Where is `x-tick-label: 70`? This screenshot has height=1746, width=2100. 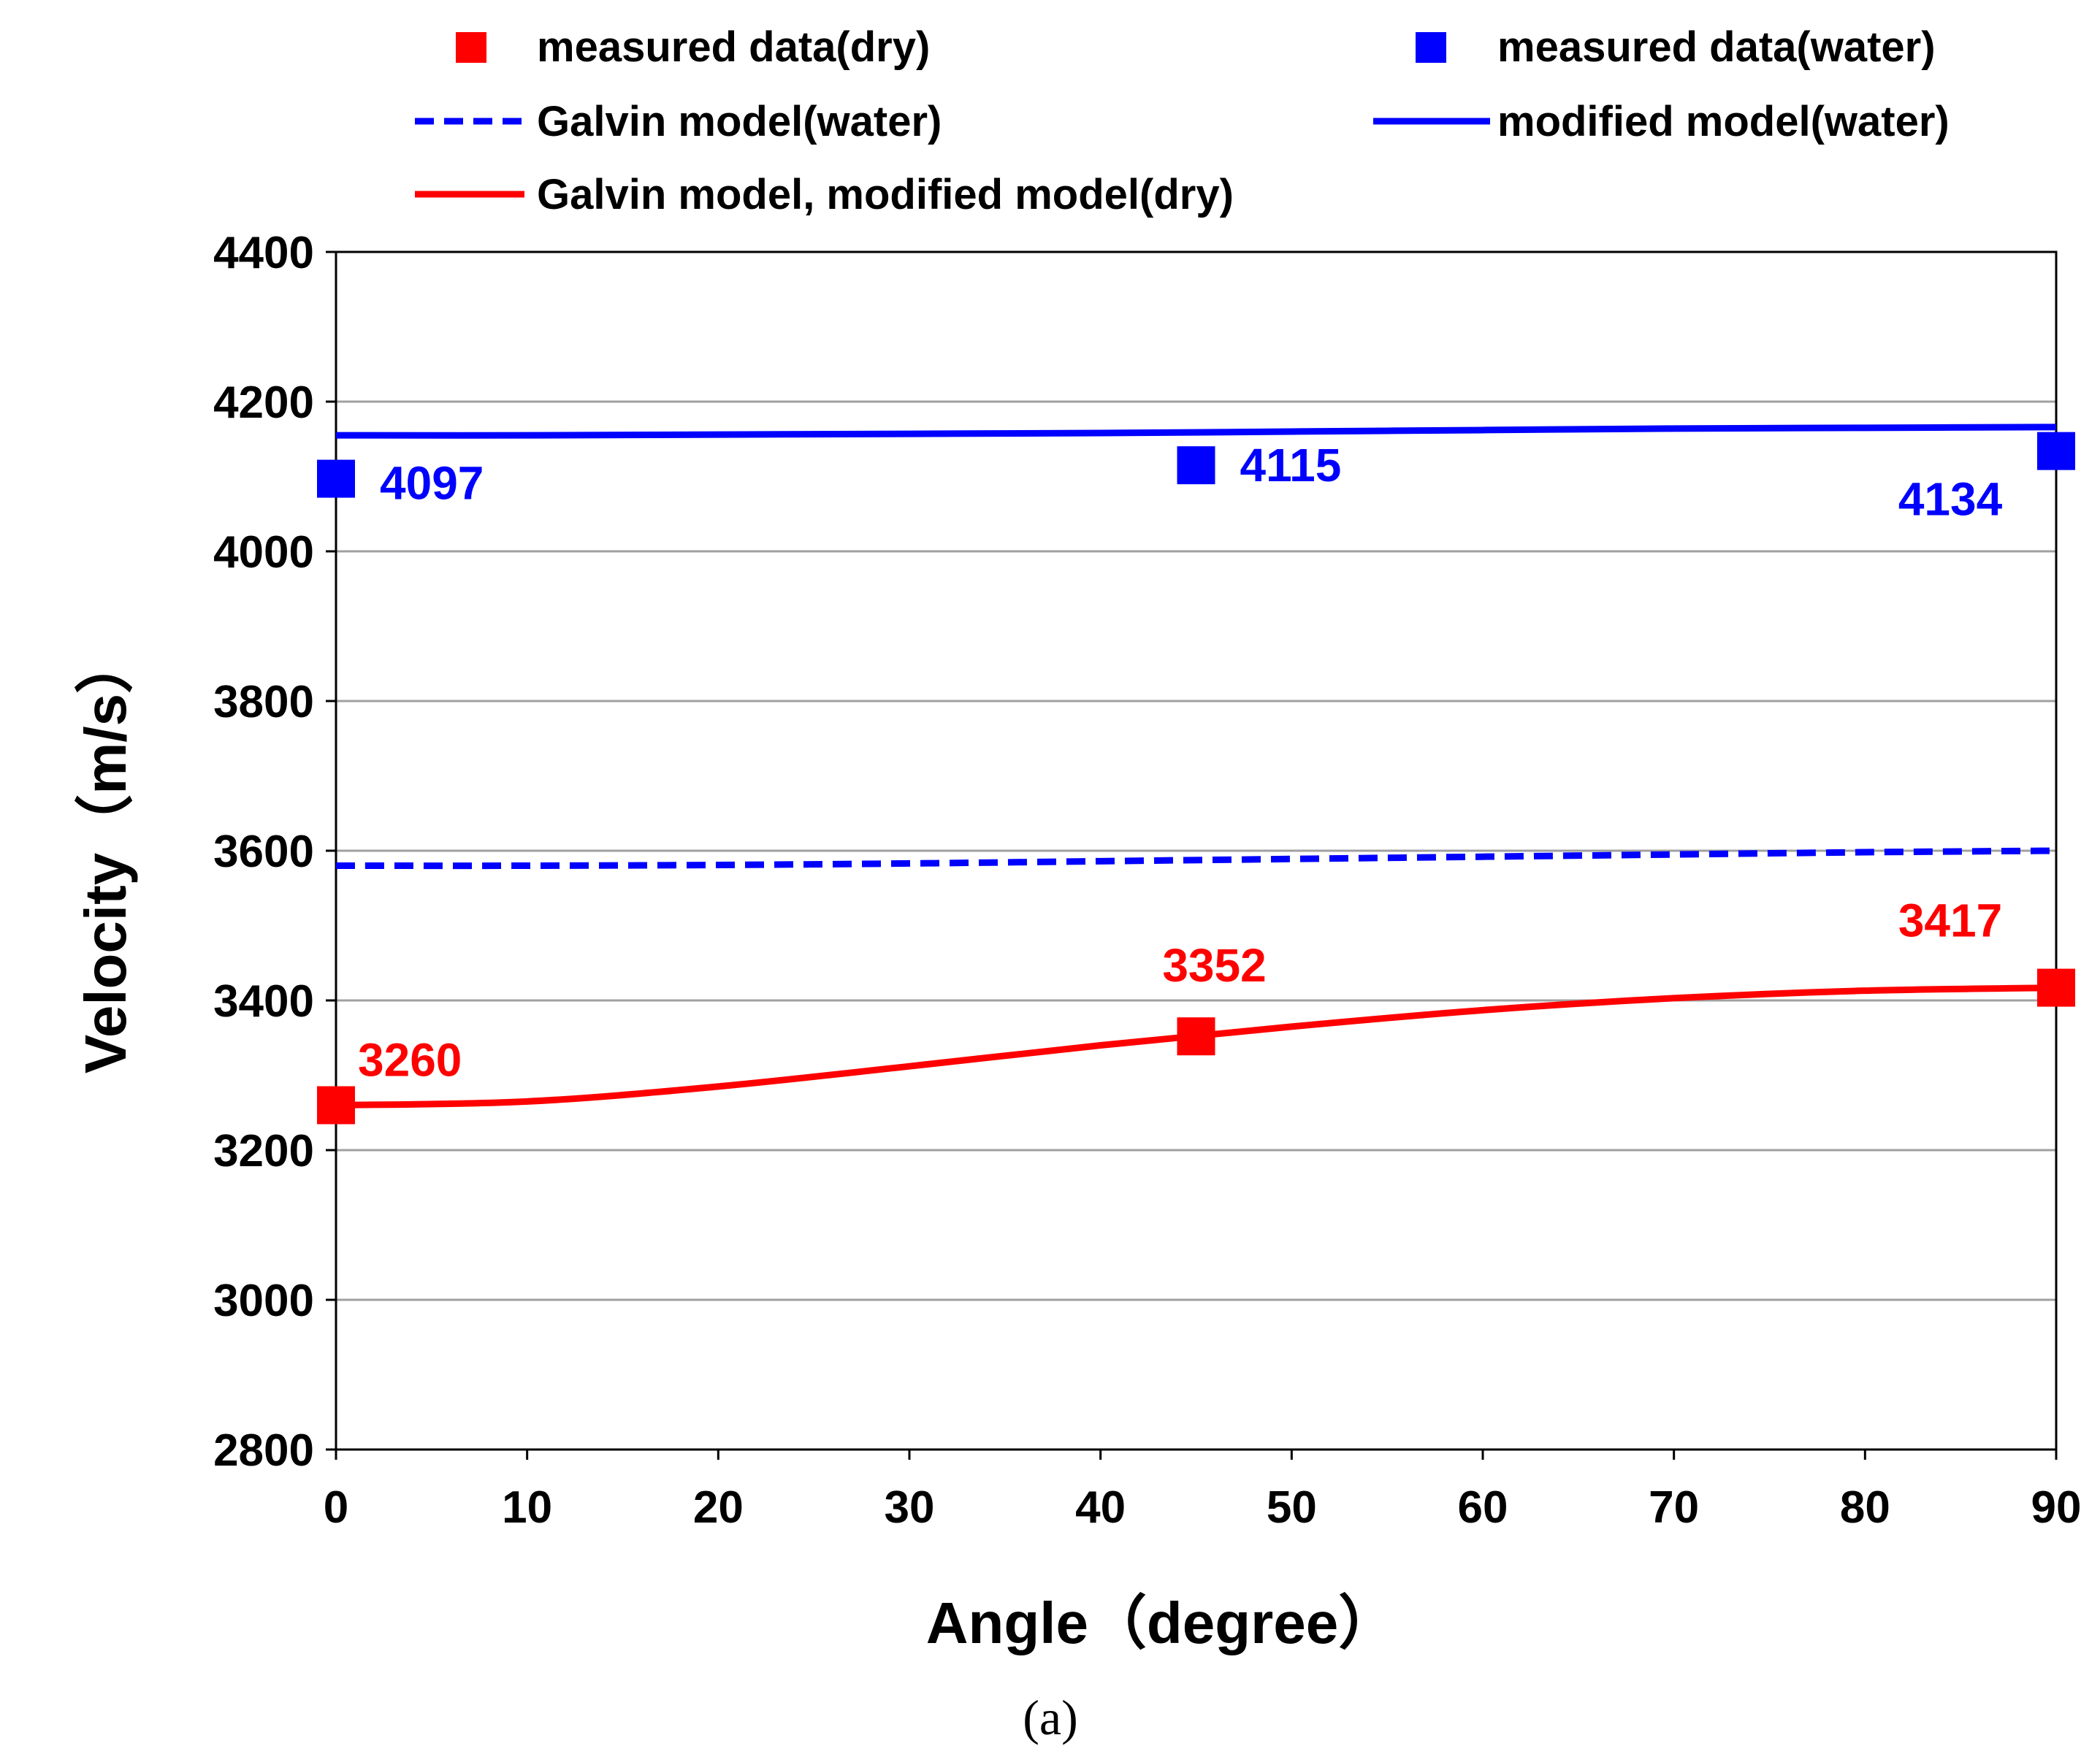
x-tick-label: 70 is located at coordinates (1674, 1507).